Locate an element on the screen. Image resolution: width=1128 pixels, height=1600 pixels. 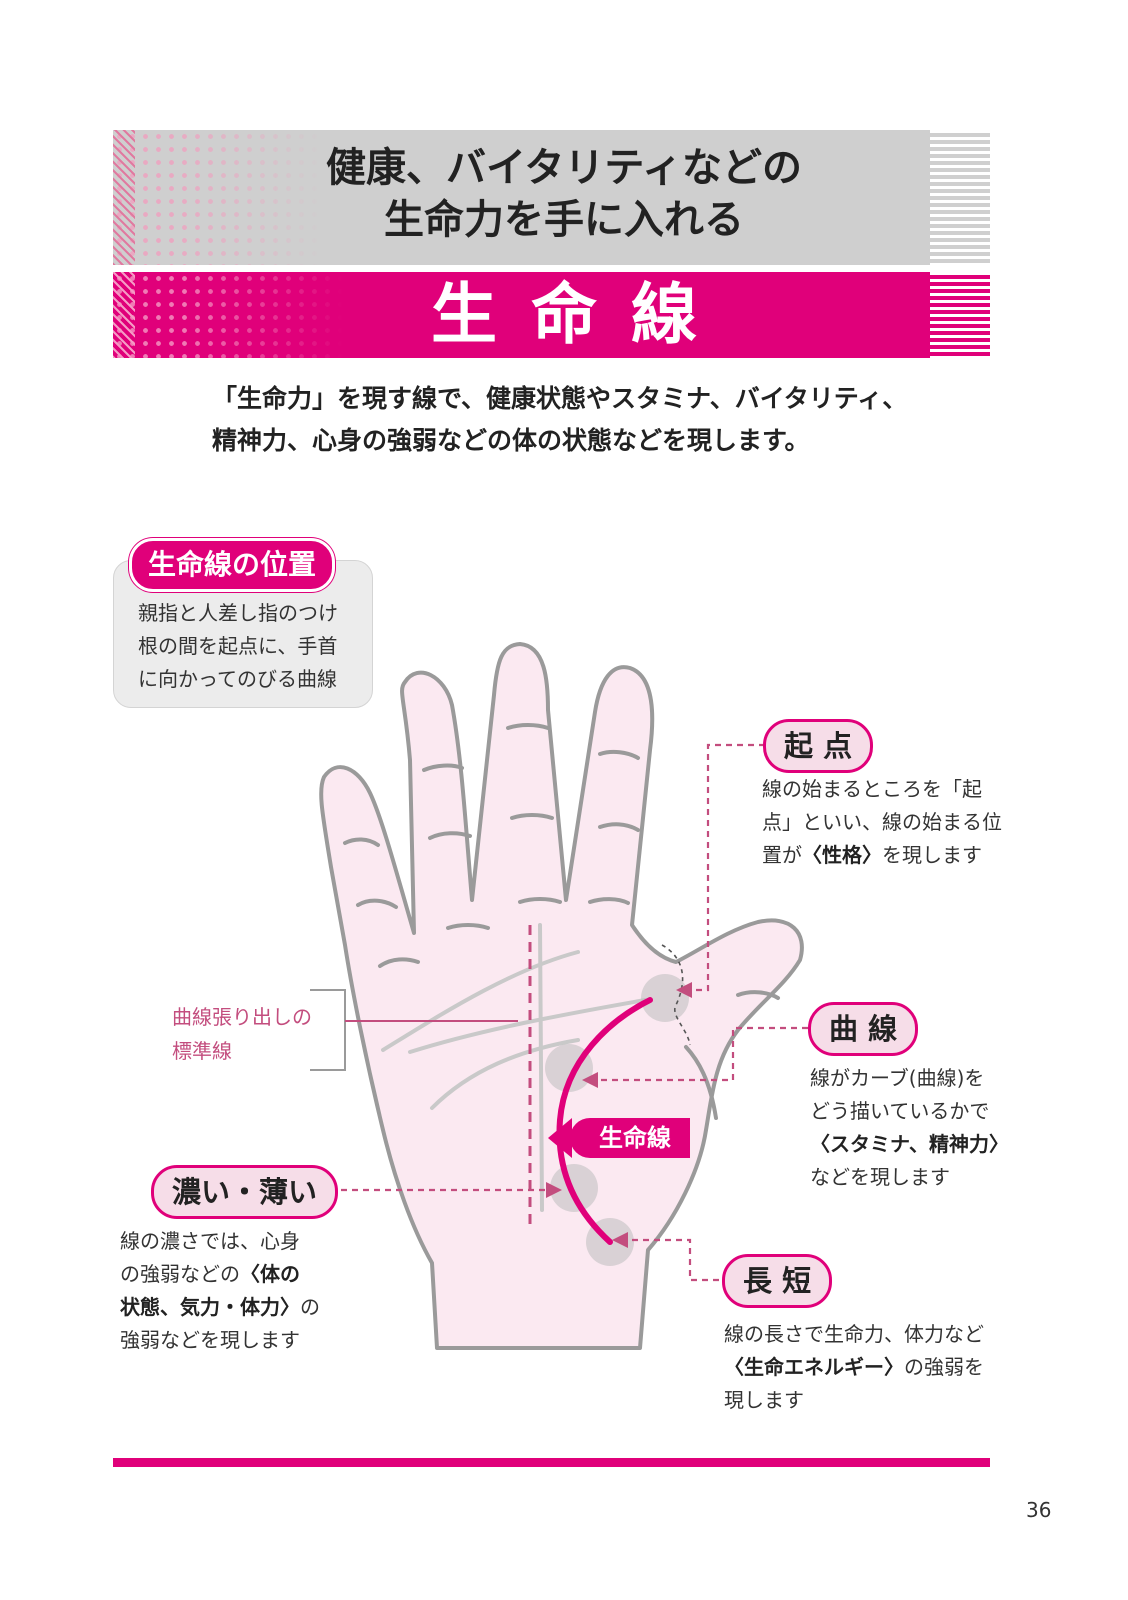
standard-line-label-line1: 曲線張り出しの is located at coordinates (242, 1017).